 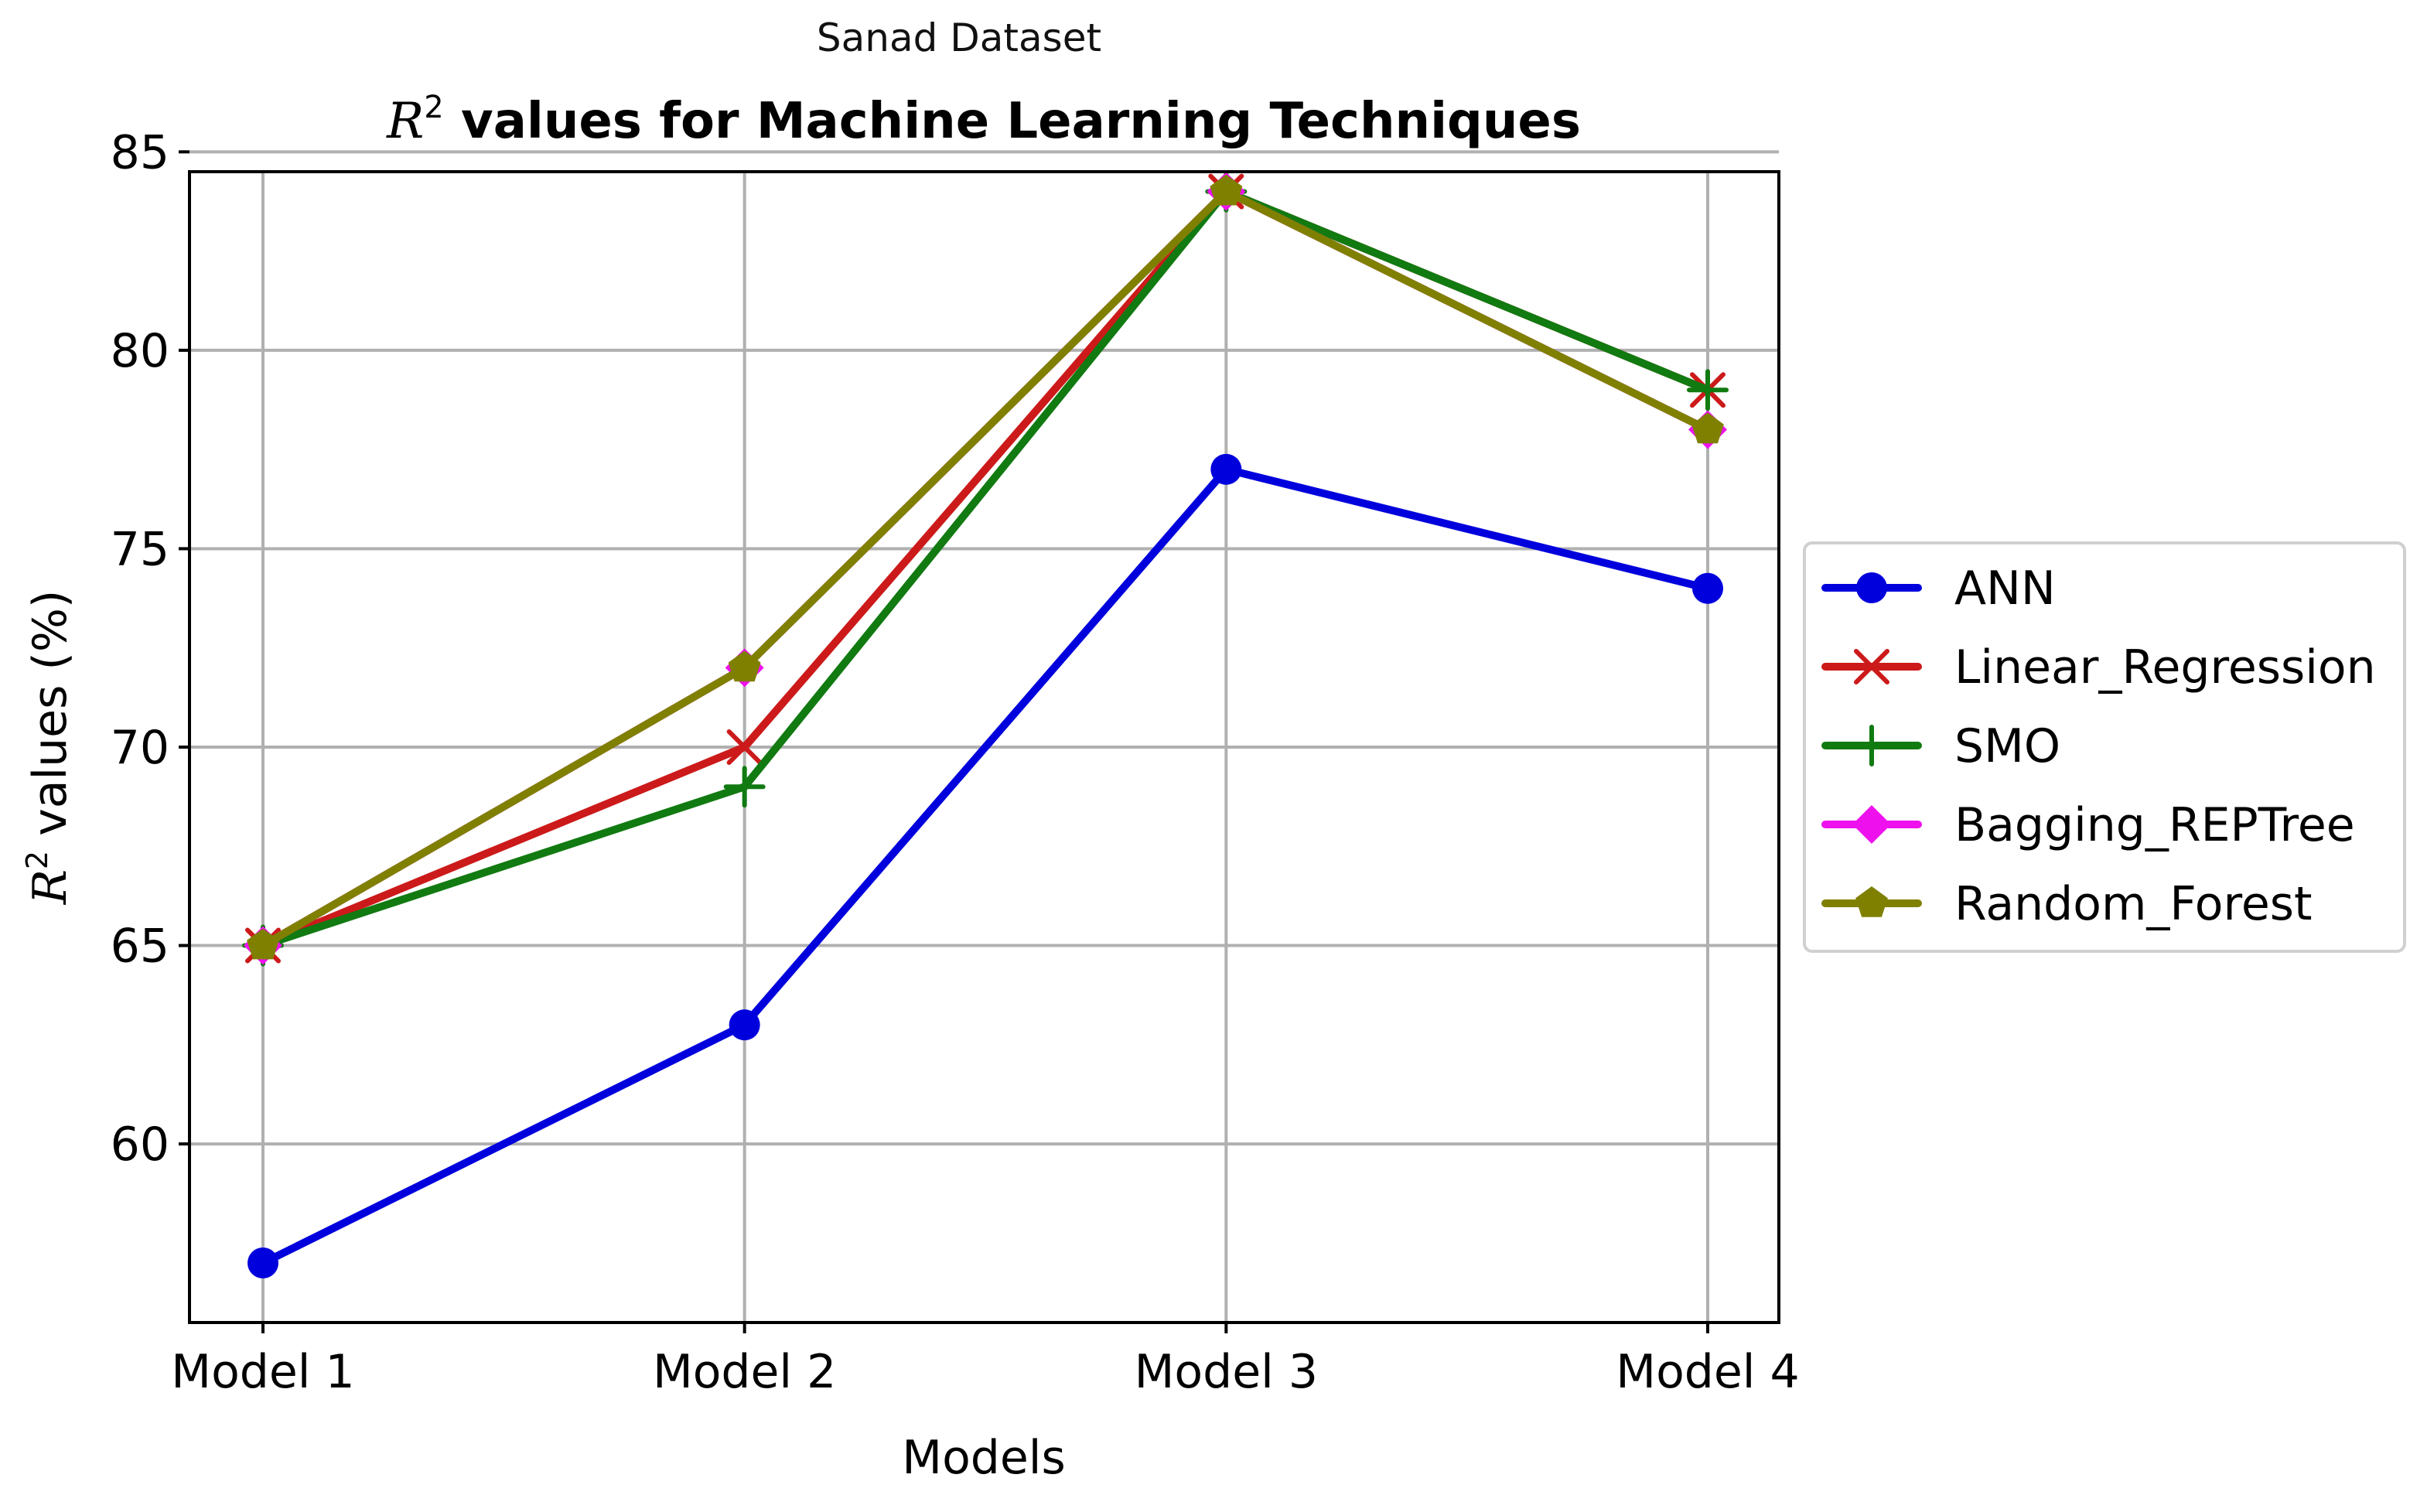 What do you see at coordinates (2165, 667) in the screenshot?
I see `legend-label: Linear_Regression` at bounding box center [2165, 667].